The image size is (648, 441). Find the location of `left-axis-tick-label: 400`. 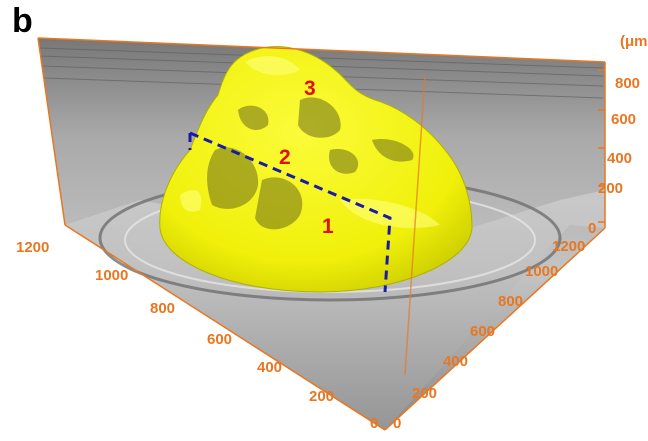

left-axis-tick-label: 400 is located at coordinates (269, 367).